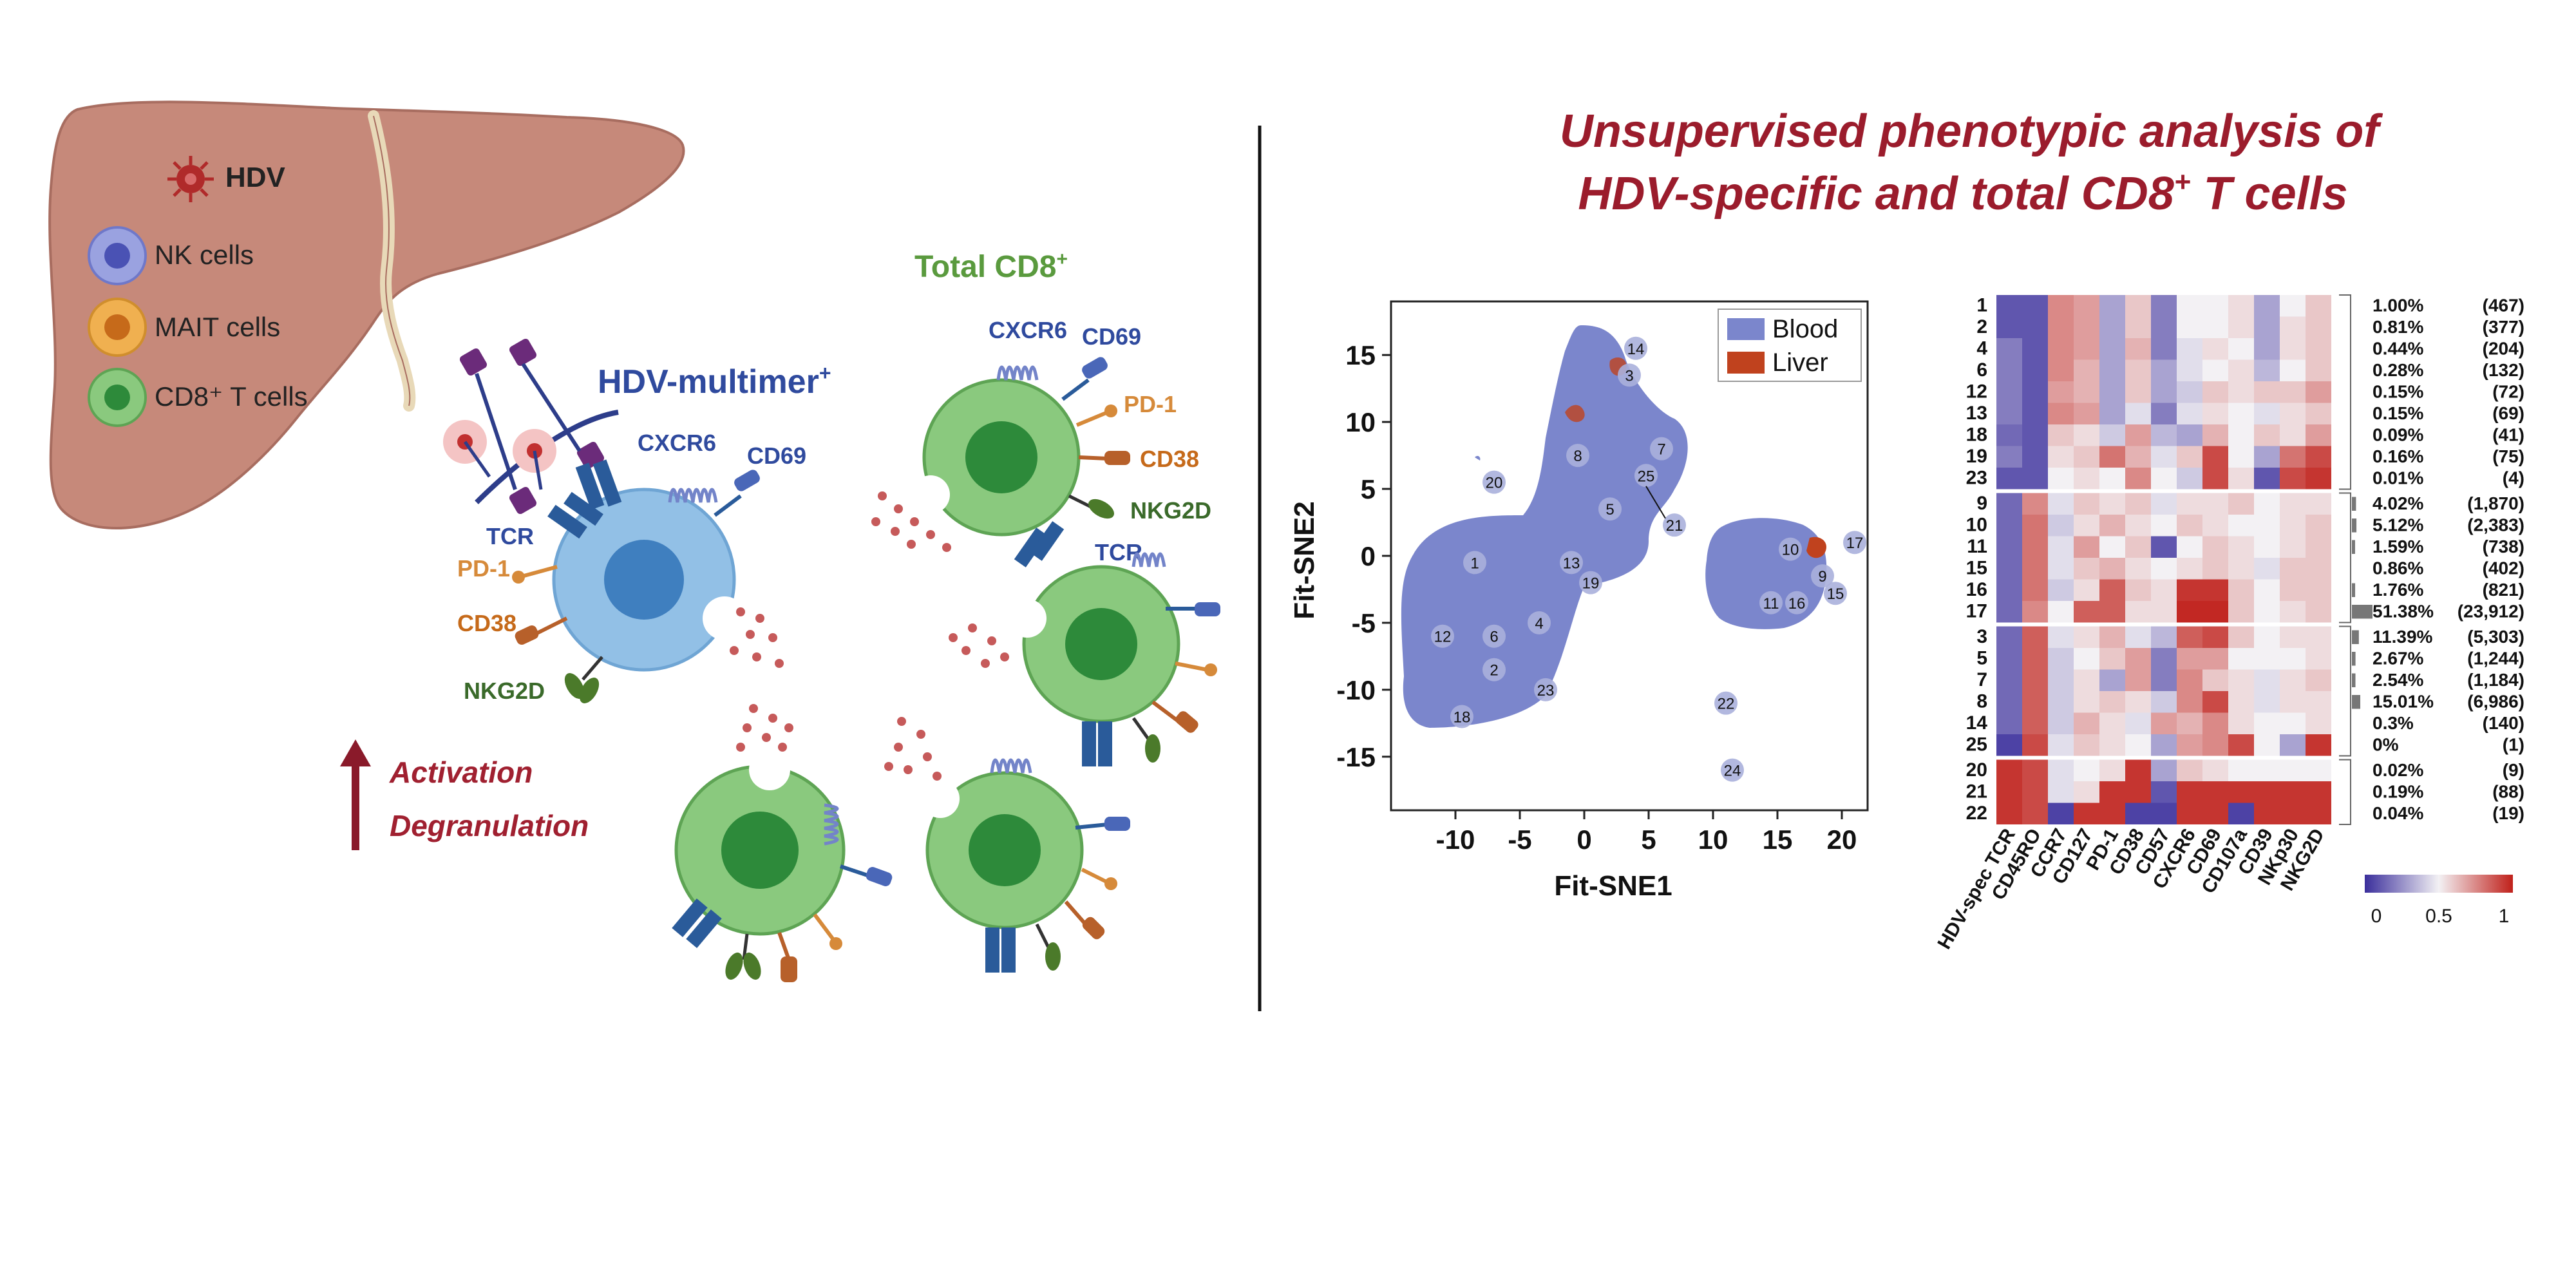  What do you see at coordinates (256, 177) in the screenshot?
I see `legend-hdv-label: HDV` at bounding box center [256, 177].